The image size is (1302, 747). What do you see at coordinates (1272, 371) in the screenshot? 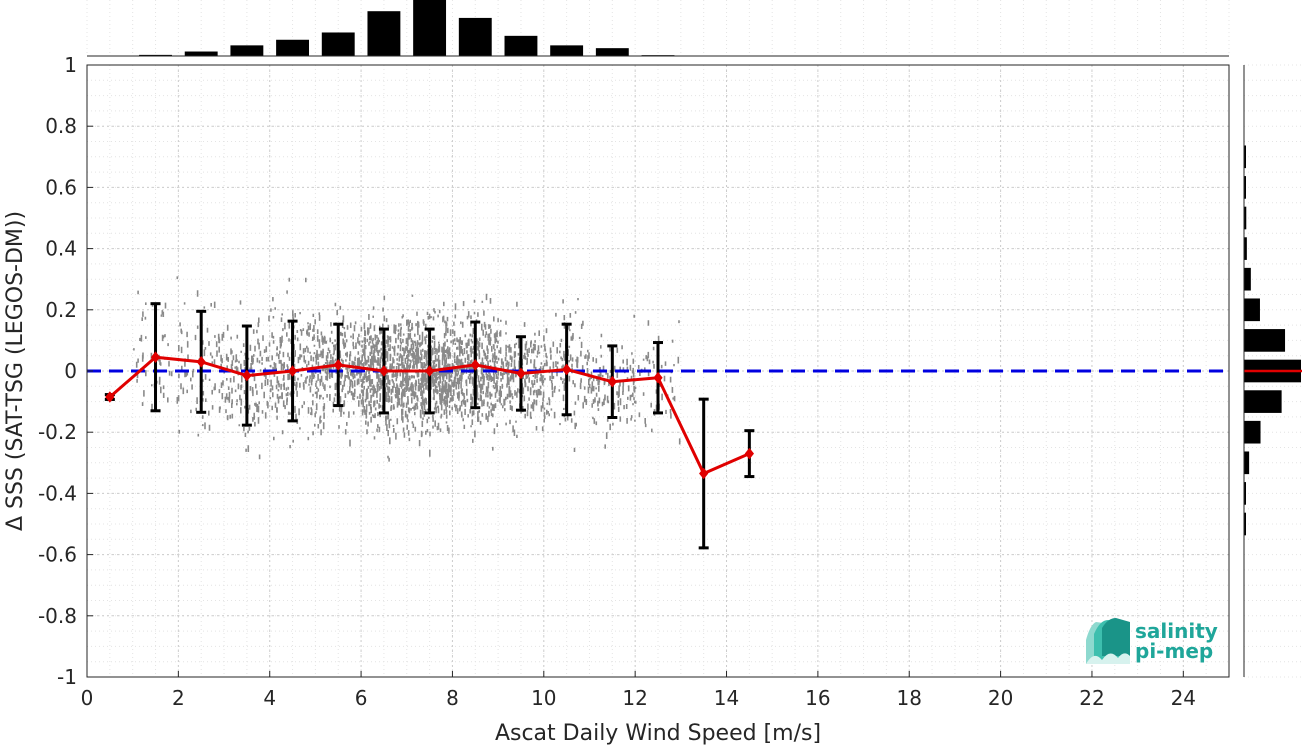
I see `right-histogram` at bounding box center [1272, 371].